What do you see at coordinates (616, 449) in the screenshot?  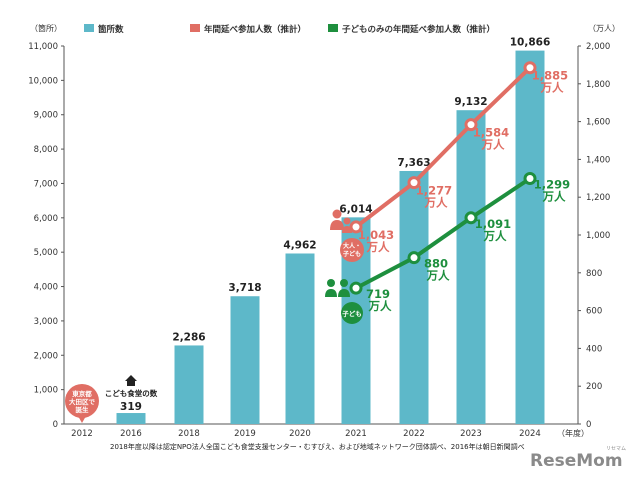 I see `brand-logo-small: リセマム` at bounding box center [616, 449].